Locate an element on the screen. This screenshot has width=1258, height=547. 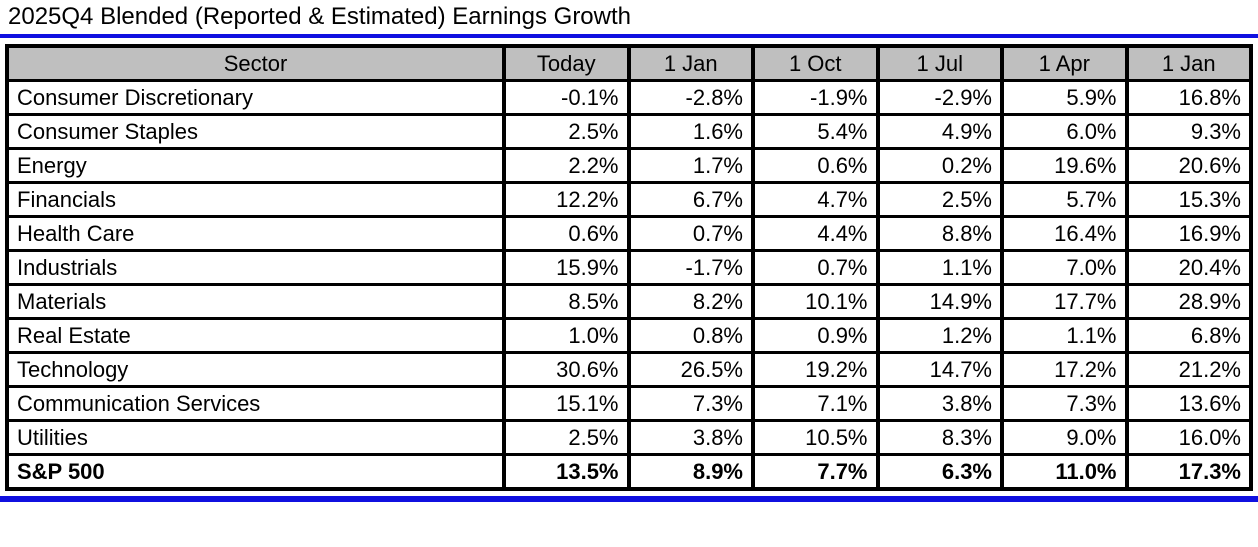
value-cell: 20.6% is located at coordinates (1188, 165).